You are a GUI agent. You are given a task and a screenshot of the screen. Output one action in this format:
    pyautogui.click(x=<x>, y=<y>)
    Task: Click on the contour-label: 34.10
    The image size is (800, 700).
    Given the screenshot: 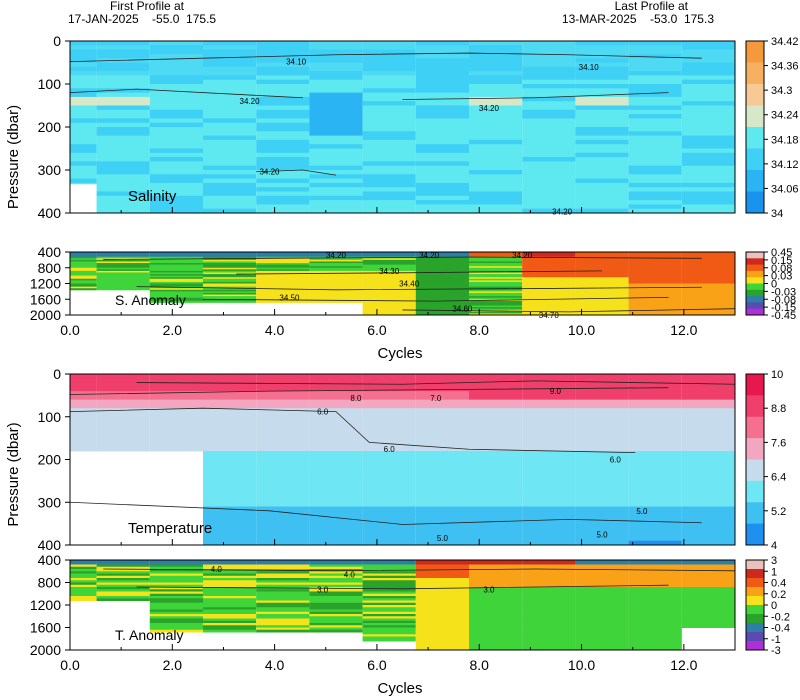 What is the action you would take?
    pyautogui.click(x=296, y=62)
    